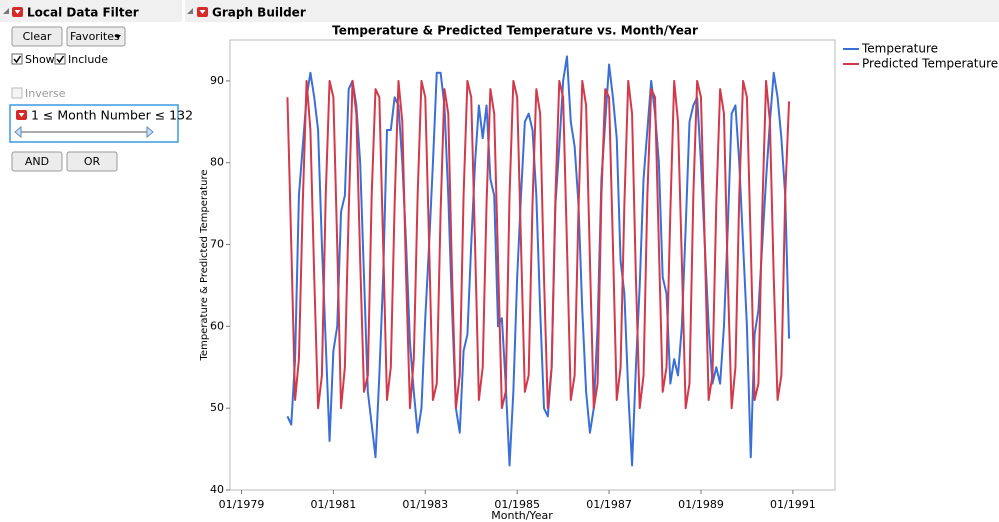 The height and width of the screenshot is (522, 999). What do you see at coordinates (609, 504) in the screenshot?
I see `x-tick-label: 01/1987` at bounding box center [609, 504].